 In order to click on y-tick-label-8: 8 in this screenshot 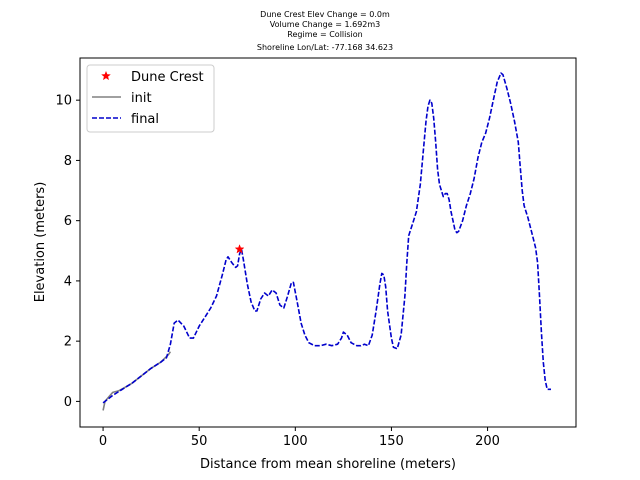, I will do `click(68, 161)`.